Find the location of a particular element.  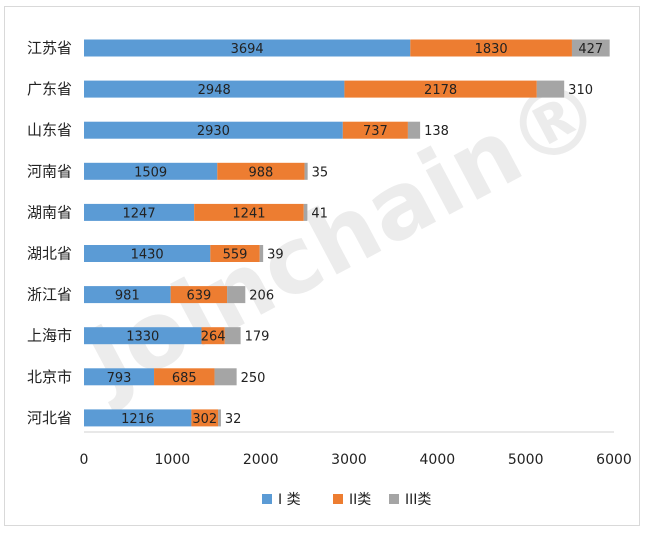

data-label: 988 is located at coordinates (261, 172).